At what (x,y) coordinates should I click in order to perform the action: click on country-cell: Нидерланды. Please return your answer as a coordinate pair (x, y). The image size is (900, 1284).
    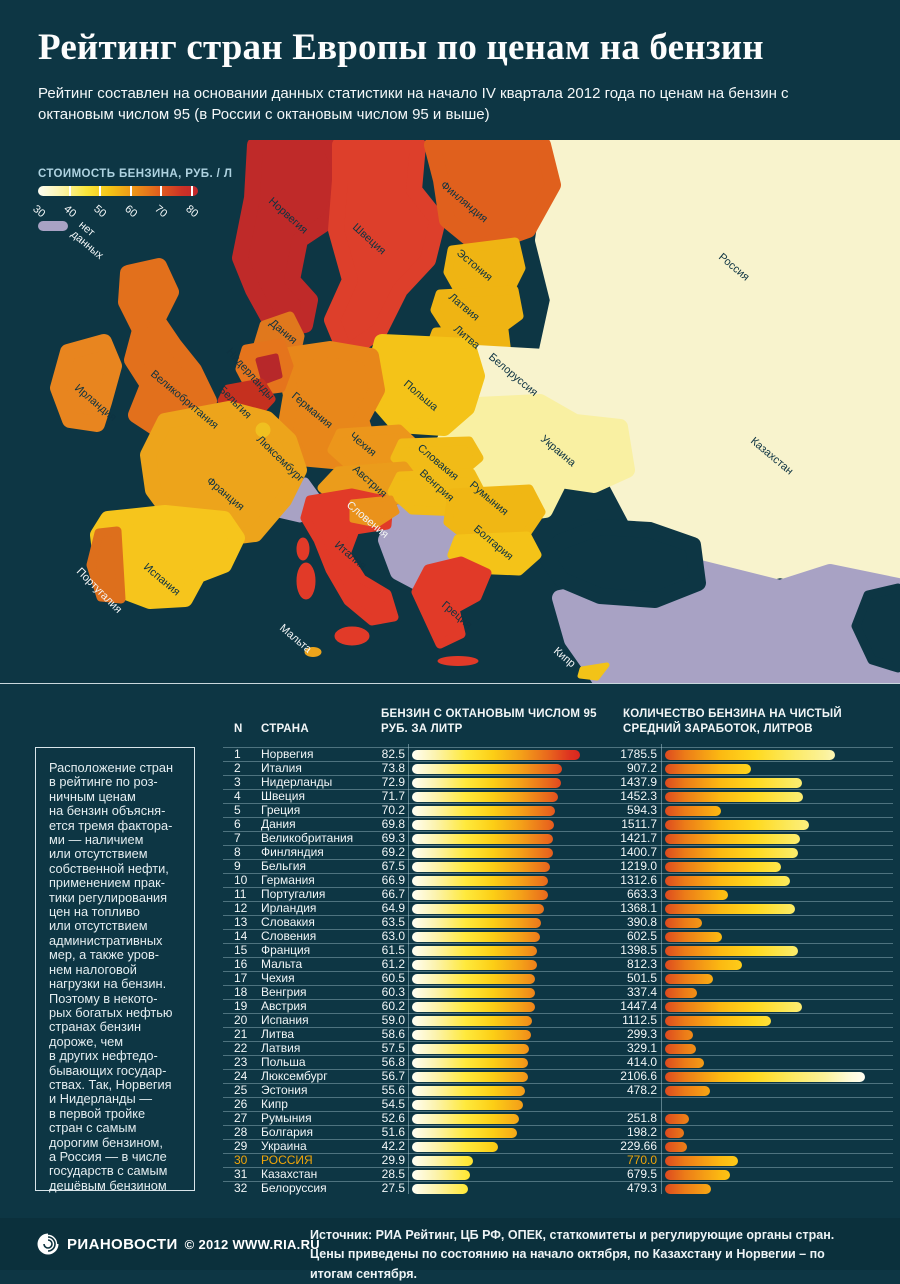
    Looking at the image, I should click on (297, 782).